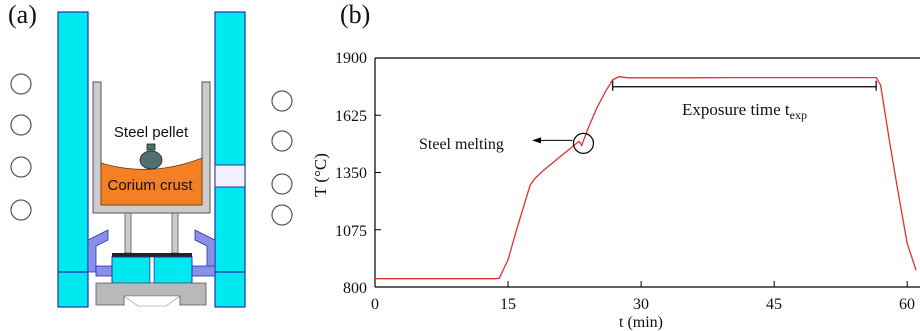 The image size is (920, 331). What do you see at coordinates (375, 304) in the screenshot?
I see `xtick-label-1: 0` at bounding box center [375, 304].